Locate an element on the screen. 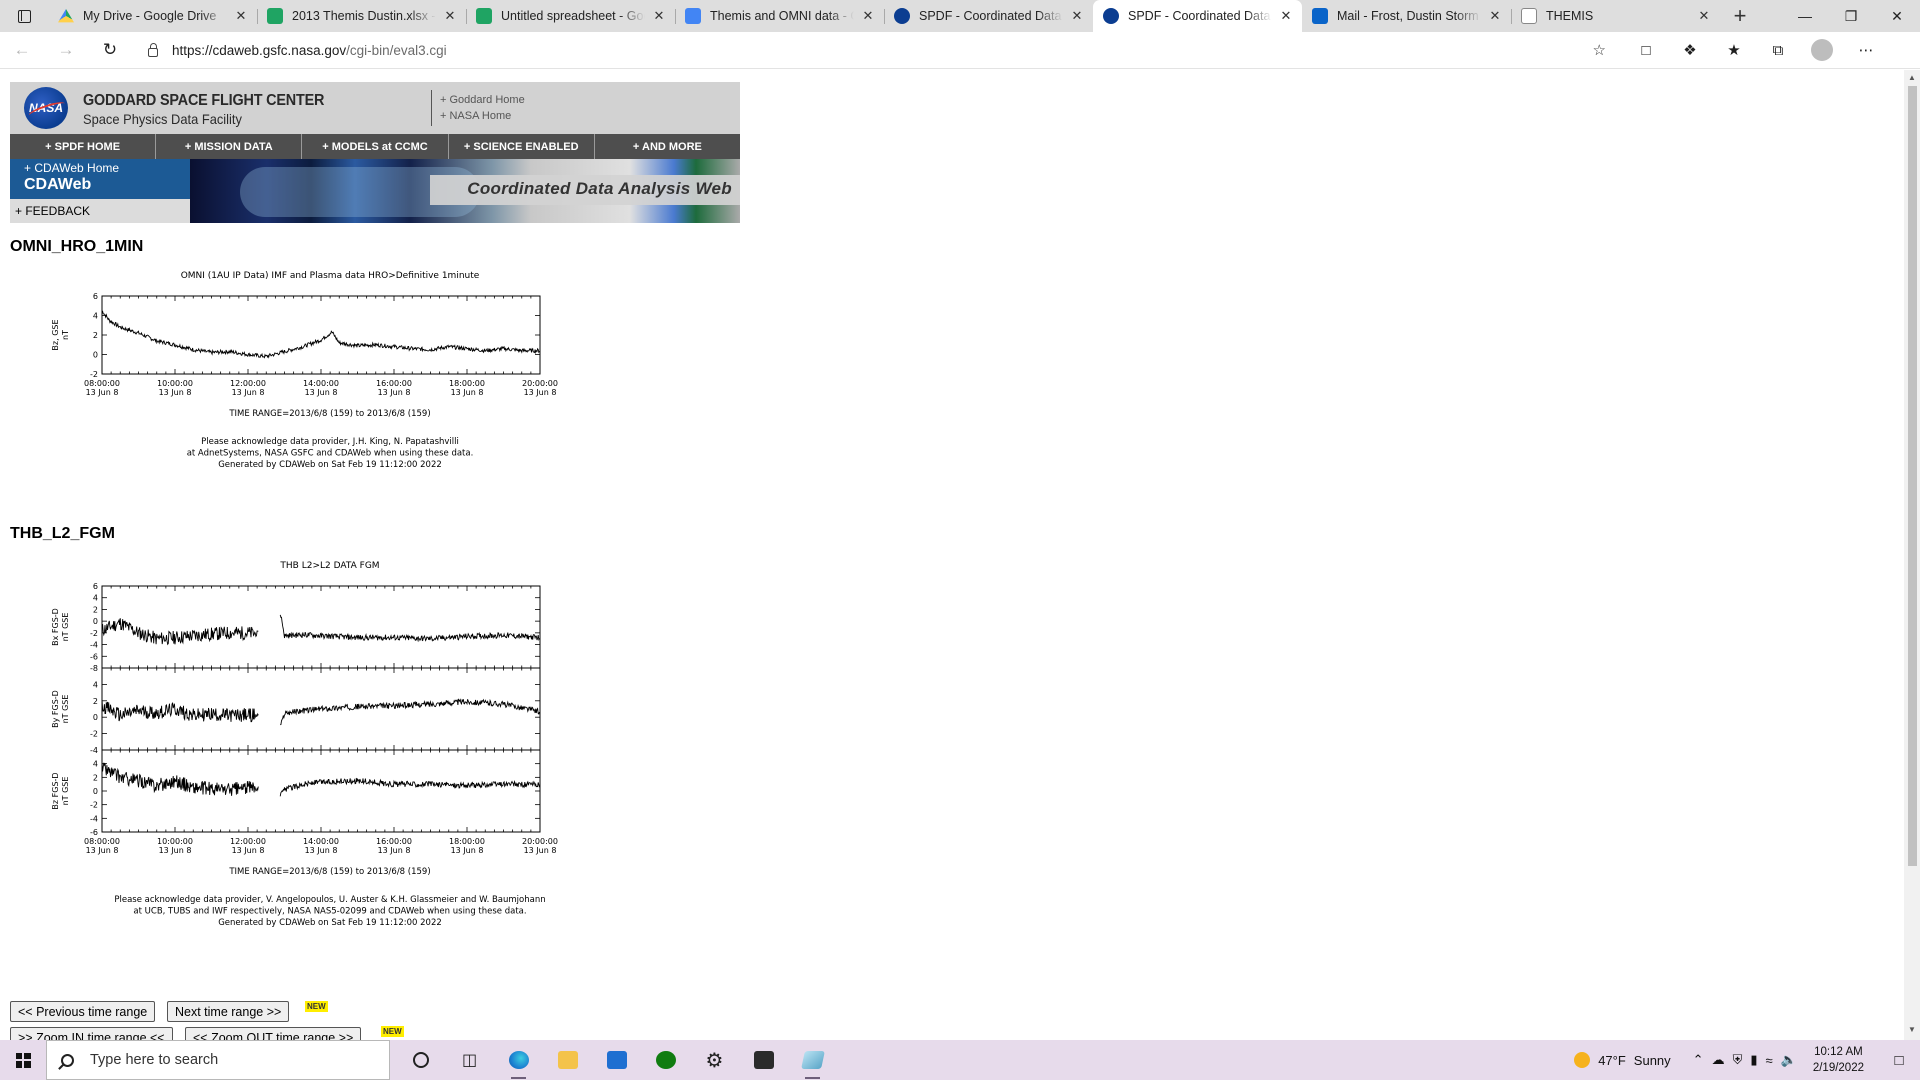 The height and width of the screenshot is (1080, 1920). app-taskbar-button is located at coordinates (812, 1060).